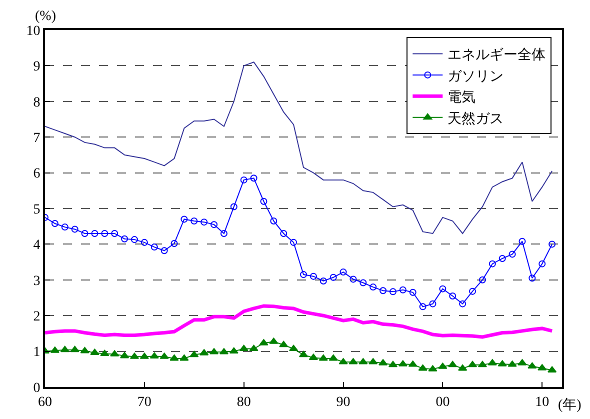 This screenshot has height=419, width=590. What do you see at coordinates (36, 174) in the screenshot?
I see `y-tick-label: 6` at bounding box center [36, 174].